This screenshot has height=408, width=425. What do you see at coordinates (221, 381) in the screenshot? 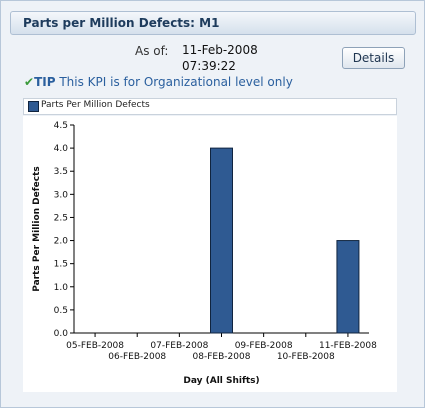
I see `x-axis-title: Day (All Shifts)` at bounding box center [221, 381].